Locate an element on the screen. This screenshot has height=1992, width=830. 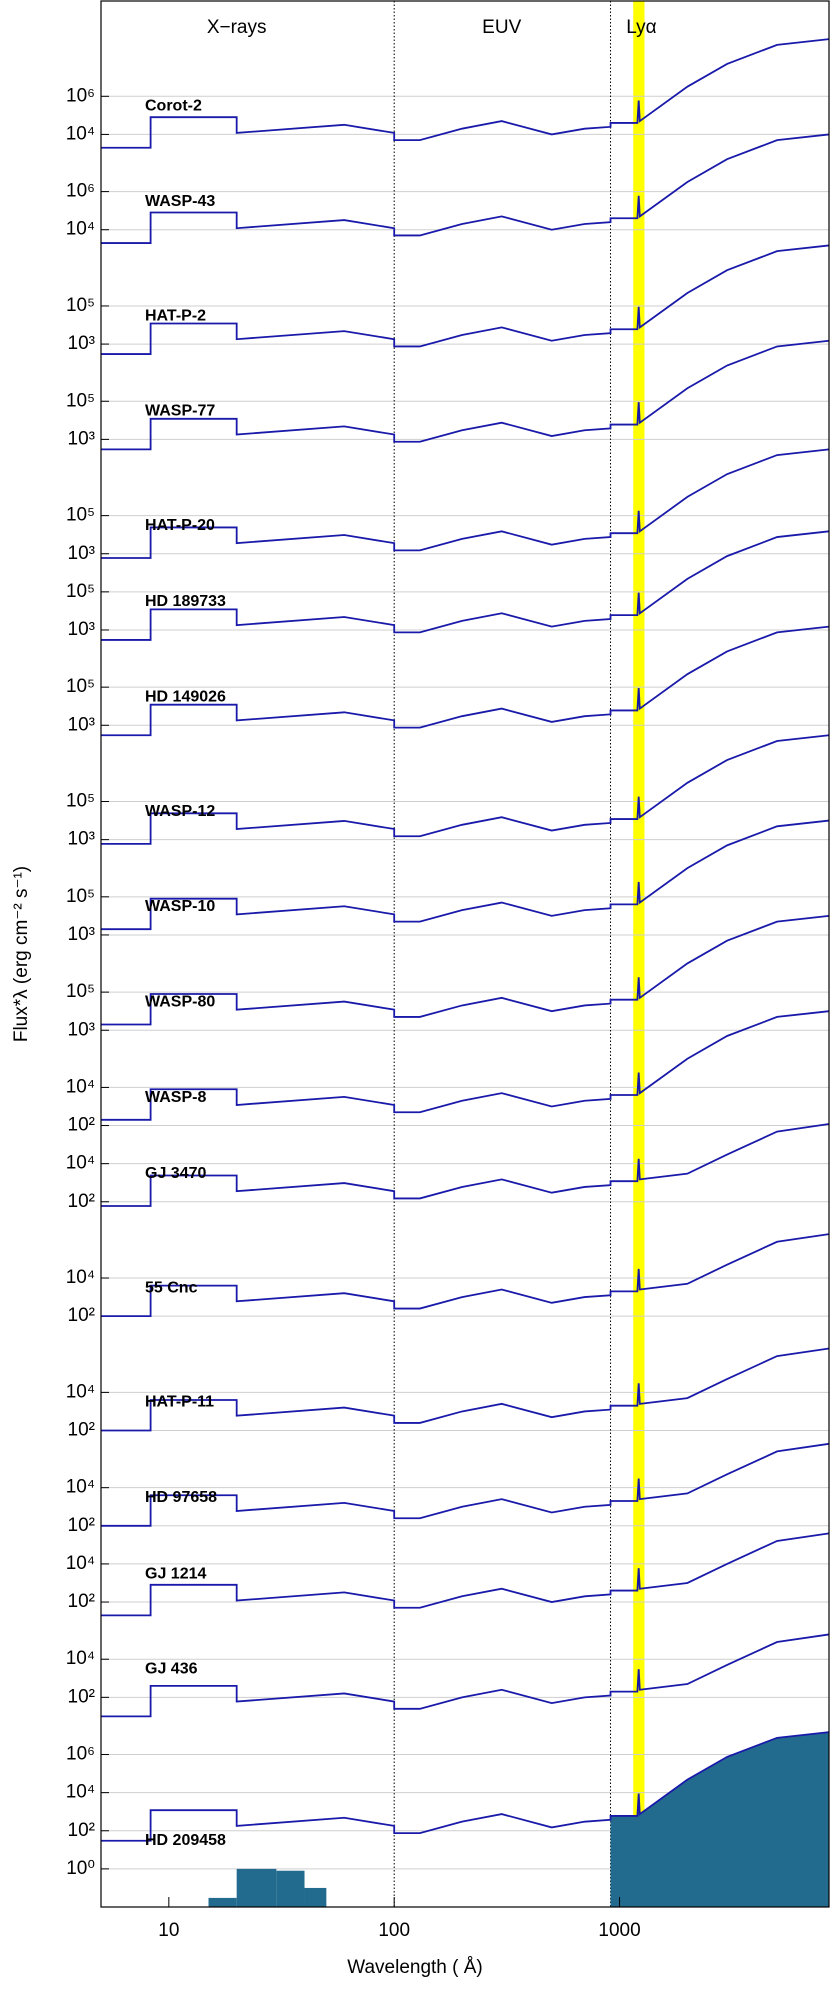
y-tick-label: 10⁰ is located at coordinates (80, 1868).